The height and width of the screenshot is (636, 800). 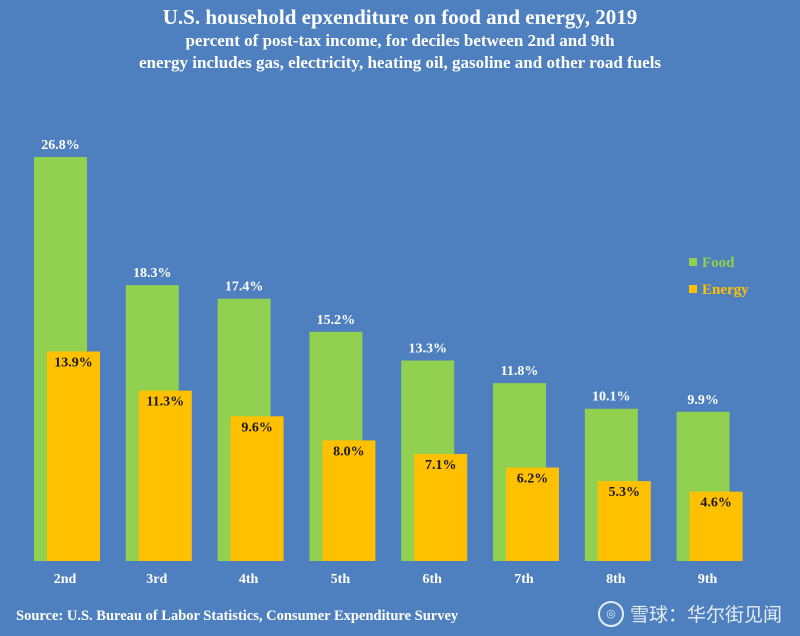 What do you see at coordinates (65, 579) in the screenshot?
I see `x-tick-label: 2nd` at bounding box center [65, 579].